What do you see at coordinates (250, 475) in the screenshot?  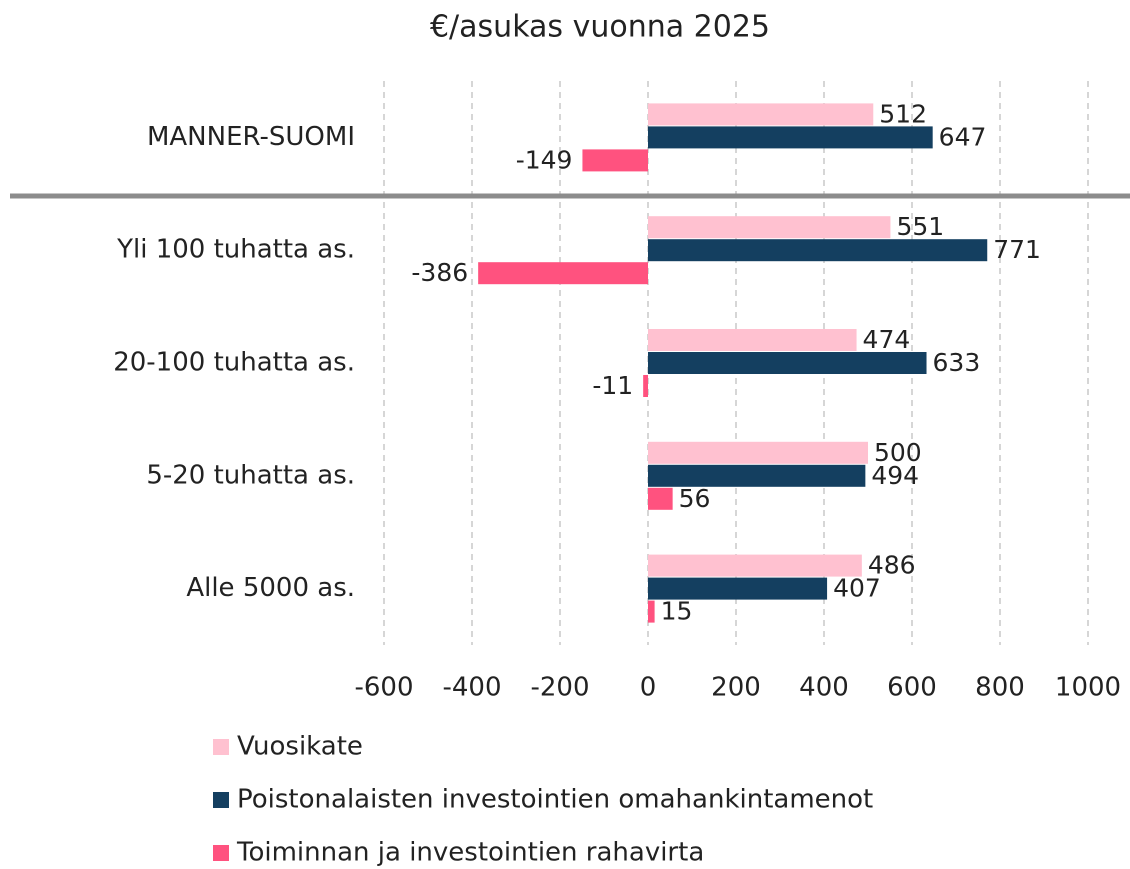 I see `y-tick-label: 5-20 tuhatta as.` at bounding box center [250, 475].